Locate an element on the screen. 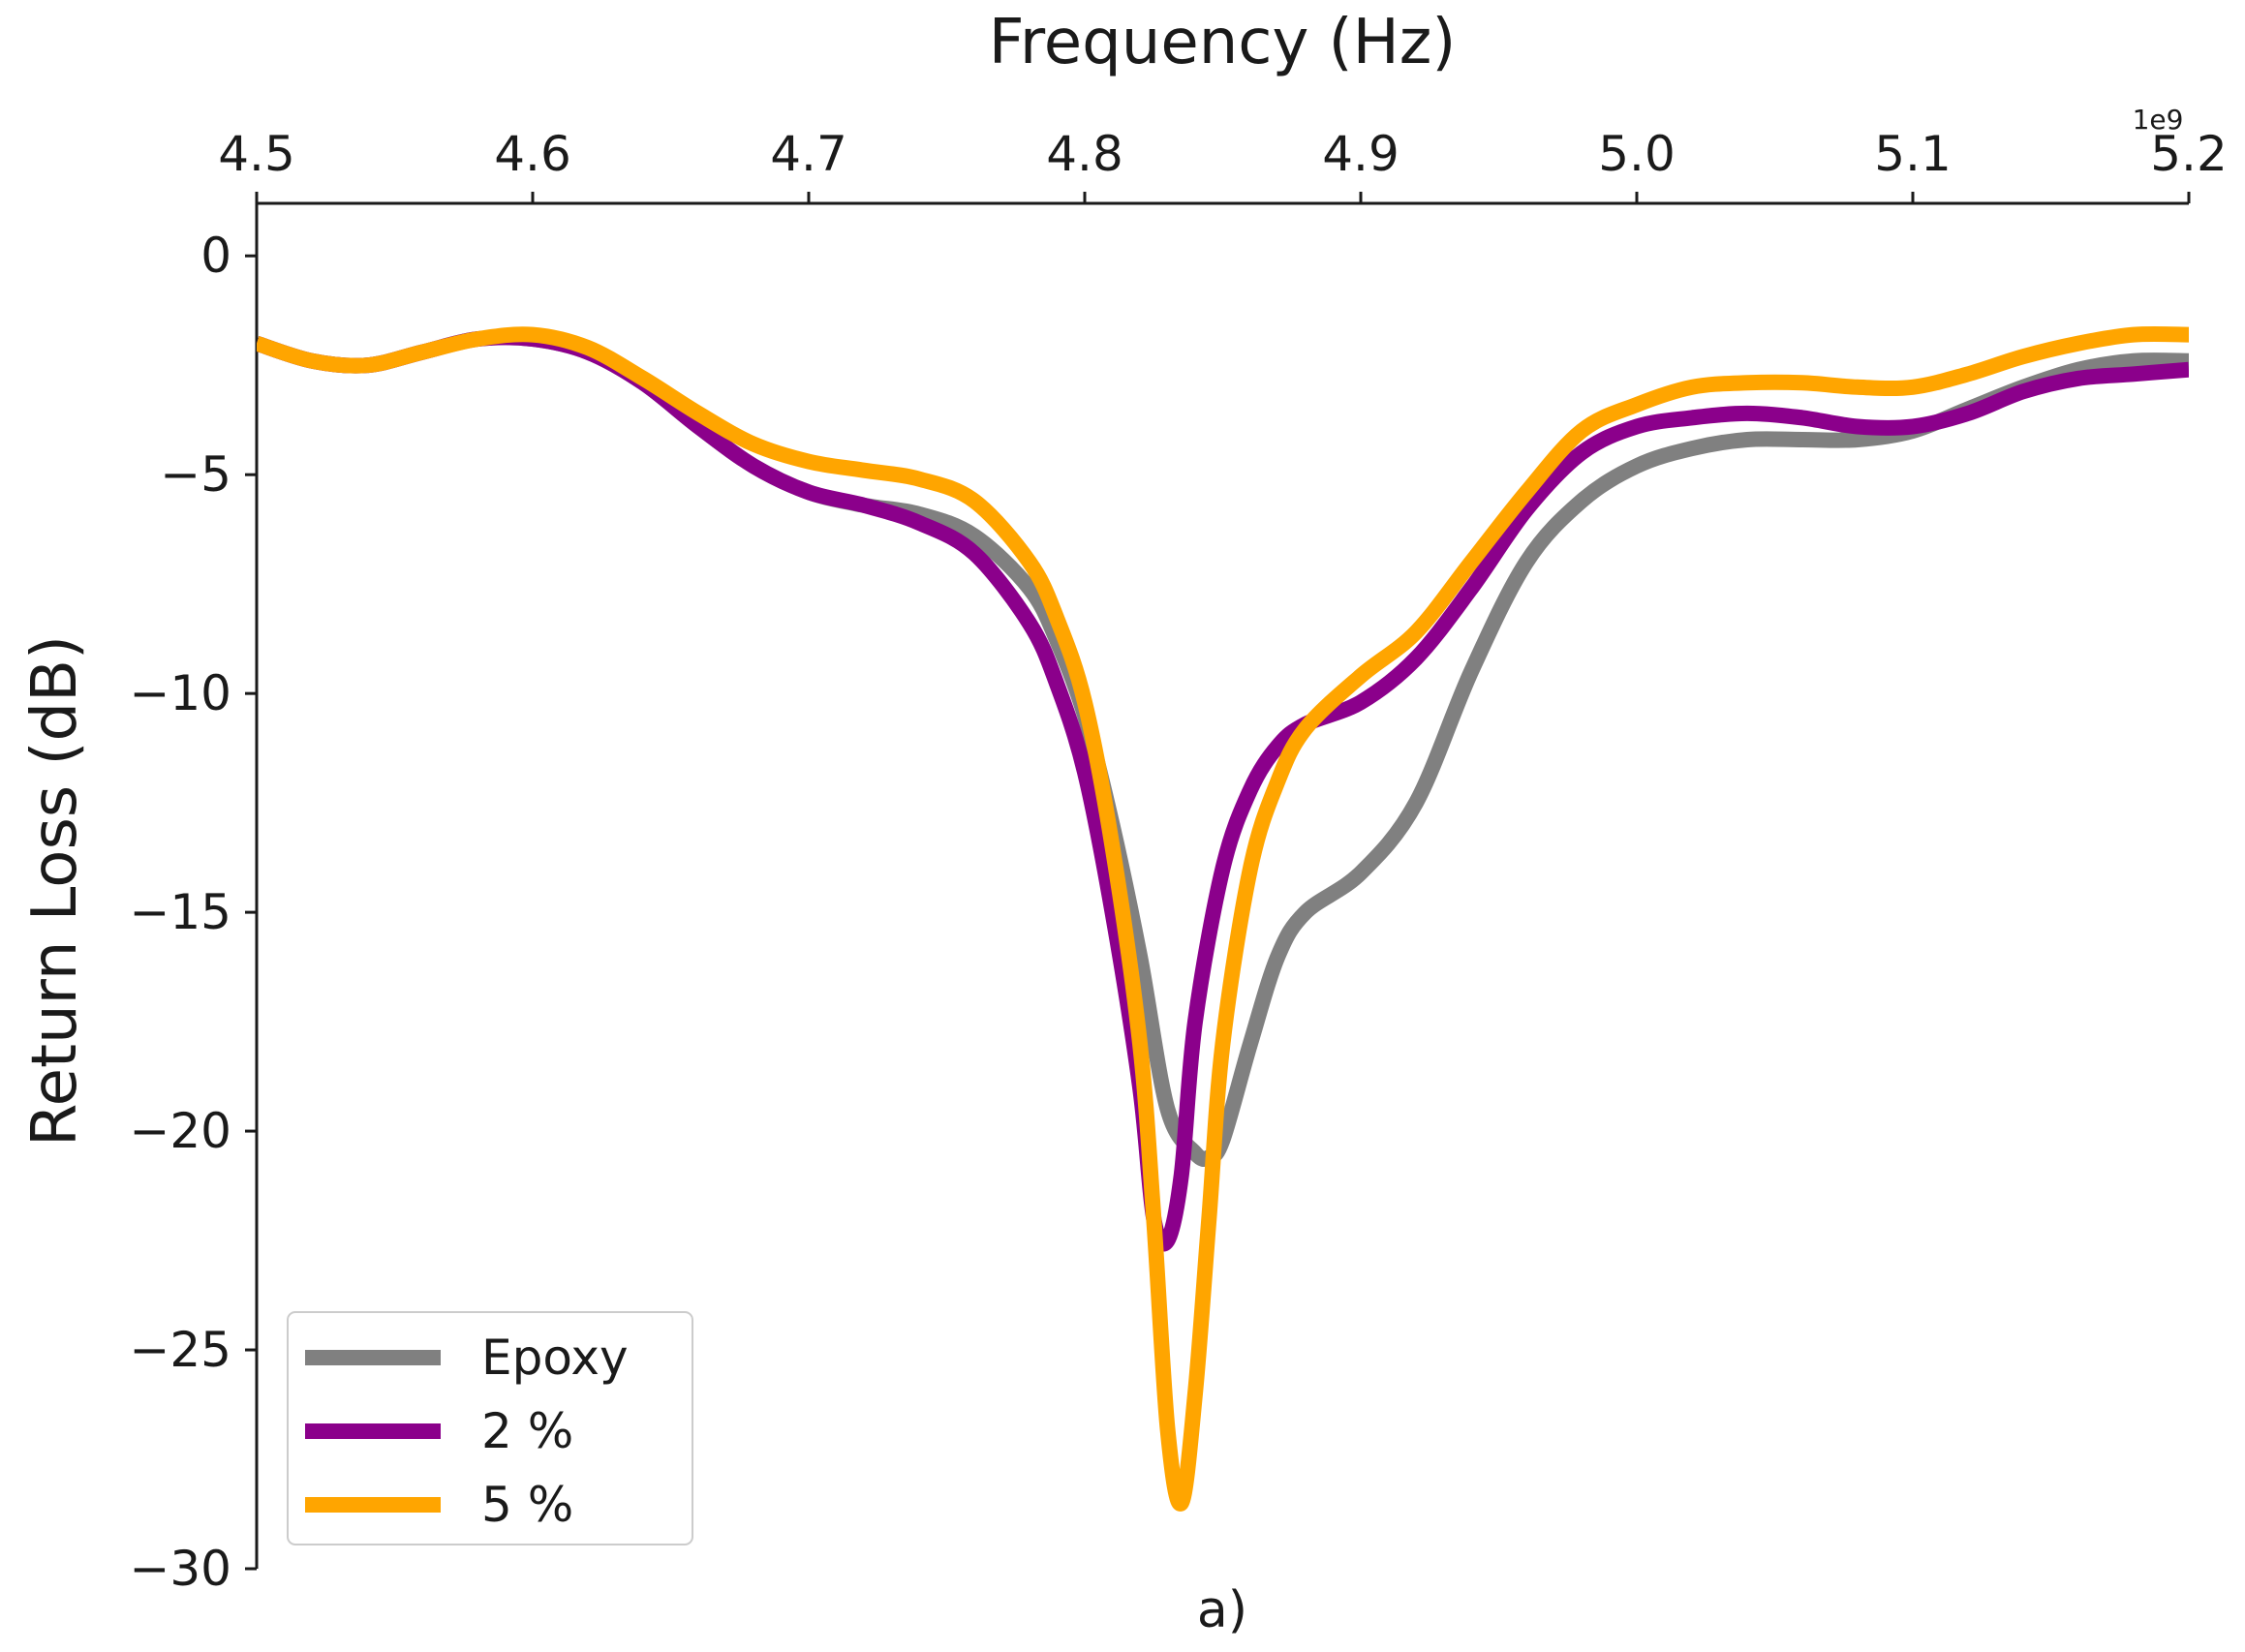  y-tick-label: −30 is located at coordinates (180, 1569).